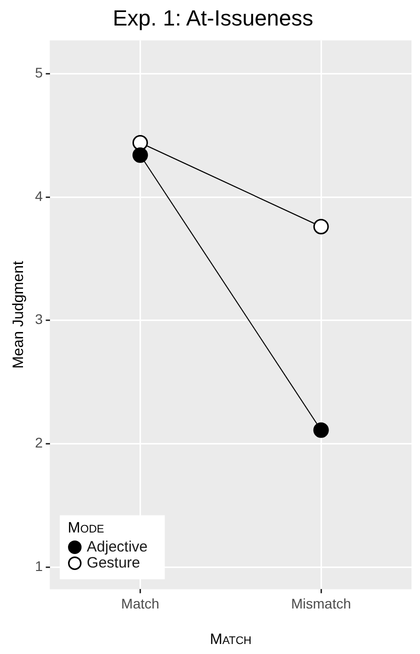 The height and width of the screenshot is (654, 420). I want to click on legend-label: Gesture, so click(113, 563).